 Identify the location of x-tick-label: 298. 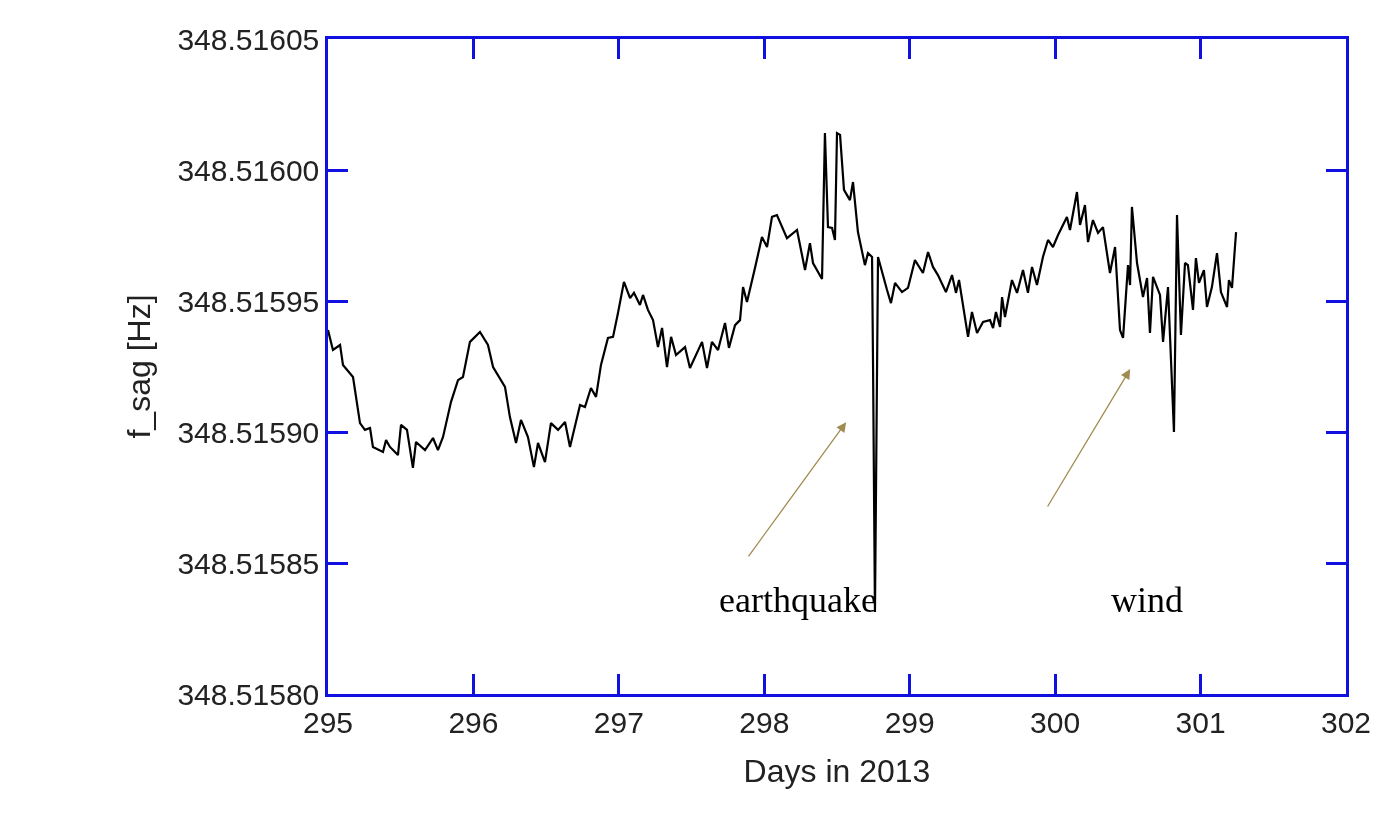
(764, 722).